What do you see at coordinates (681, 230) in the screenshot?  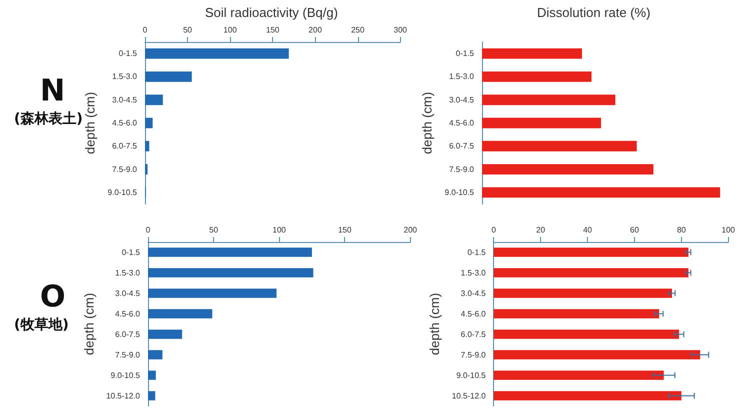 I see `x-tick-label: 80` at bounding box center [681, 230].